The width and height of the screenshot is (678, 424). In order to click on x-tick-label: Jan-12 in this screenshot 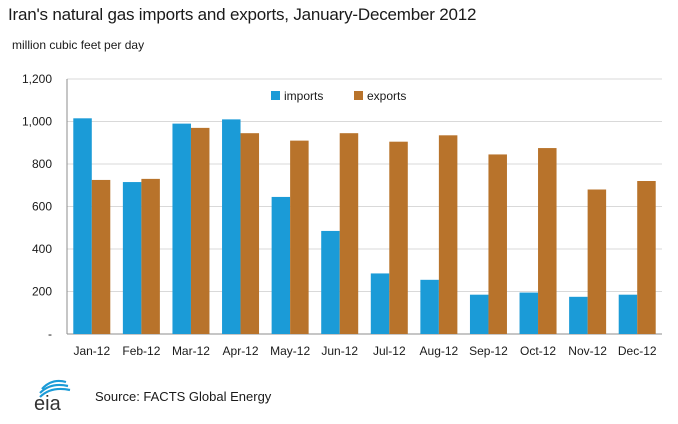, I will do `click(91, 351)`.